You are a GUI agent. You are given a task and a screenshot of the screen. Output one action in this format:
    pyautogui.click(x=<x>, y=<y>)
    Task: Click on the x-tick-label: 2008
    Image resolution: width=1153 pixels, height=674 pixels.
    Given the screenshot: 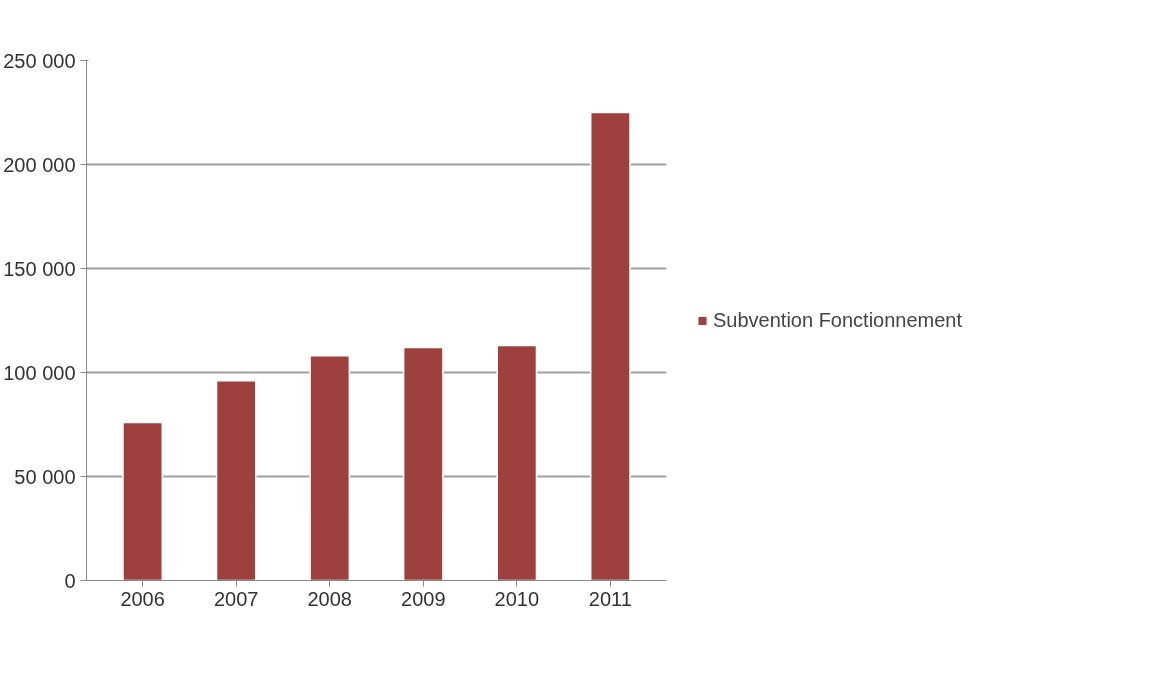 What is the action you would take?
    pyautogui.click(x=329, y=598)
    